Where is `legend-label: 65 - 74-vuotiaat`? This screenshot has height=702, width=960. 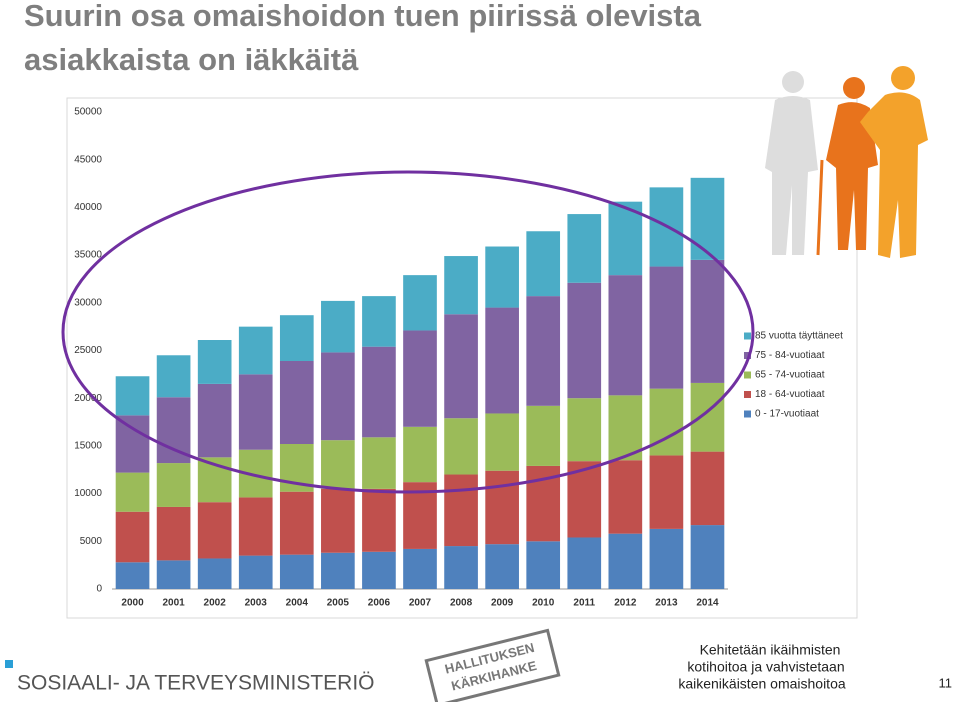 legend-label: 65 - 74-vuotiaat is located at coordinates (790, 375).